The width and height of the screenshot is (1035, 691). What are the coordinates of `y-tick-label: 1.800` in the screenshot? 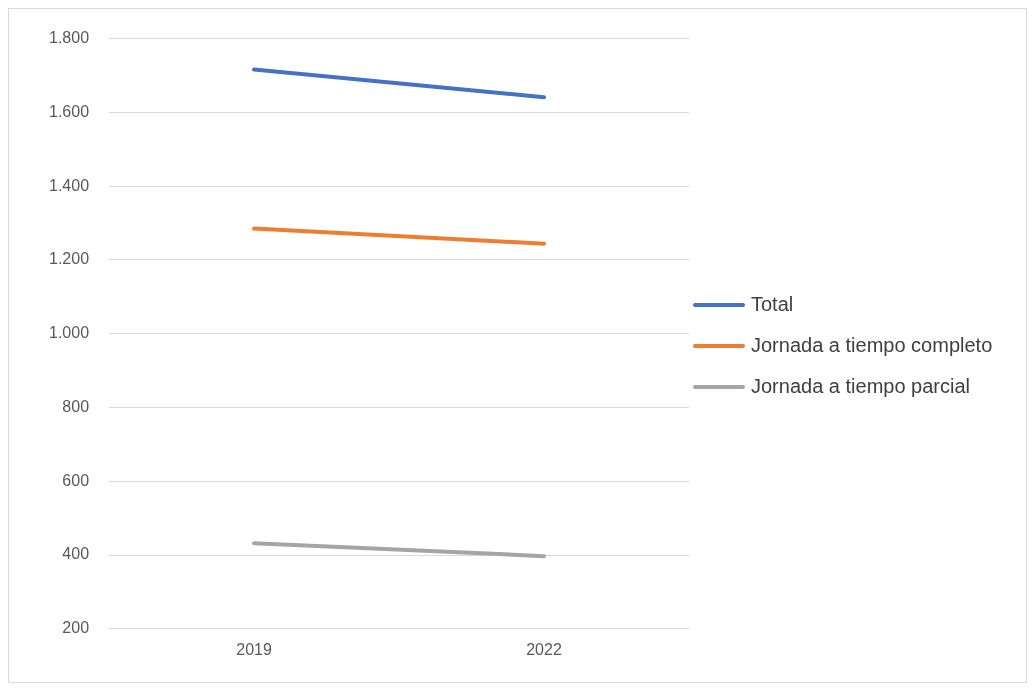 It's located at (69, 38).